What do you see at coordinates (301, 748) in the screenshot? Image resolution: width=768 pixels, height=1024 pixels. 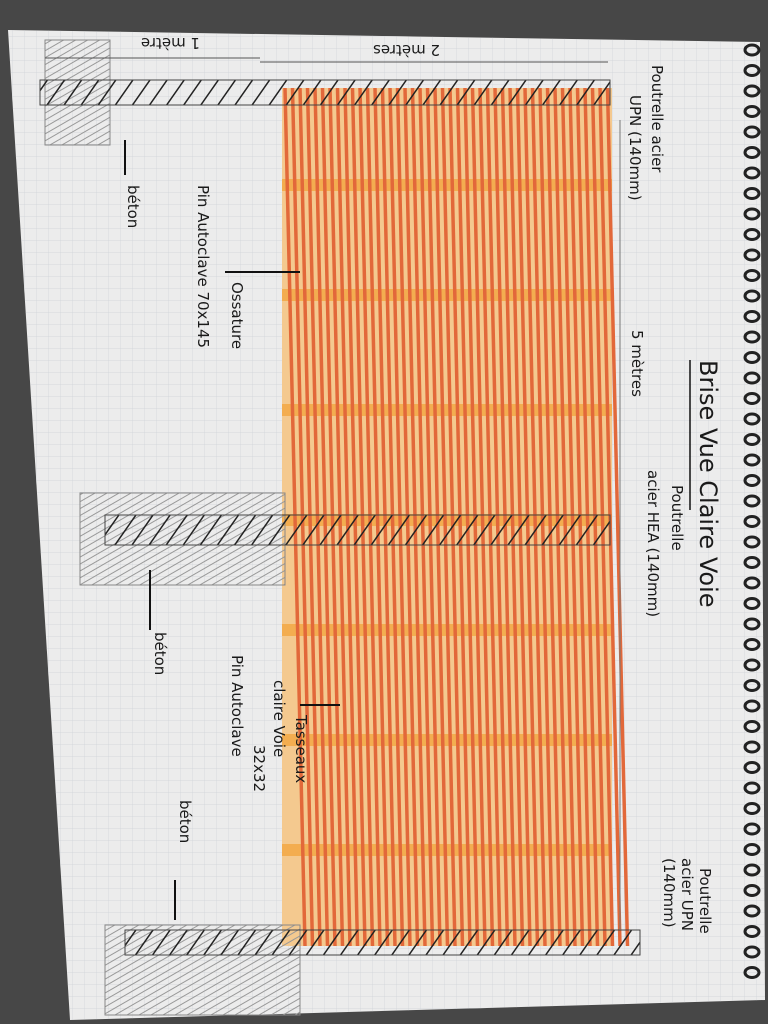 I see `label: Tasseaux` at bounding box center [301, 748].